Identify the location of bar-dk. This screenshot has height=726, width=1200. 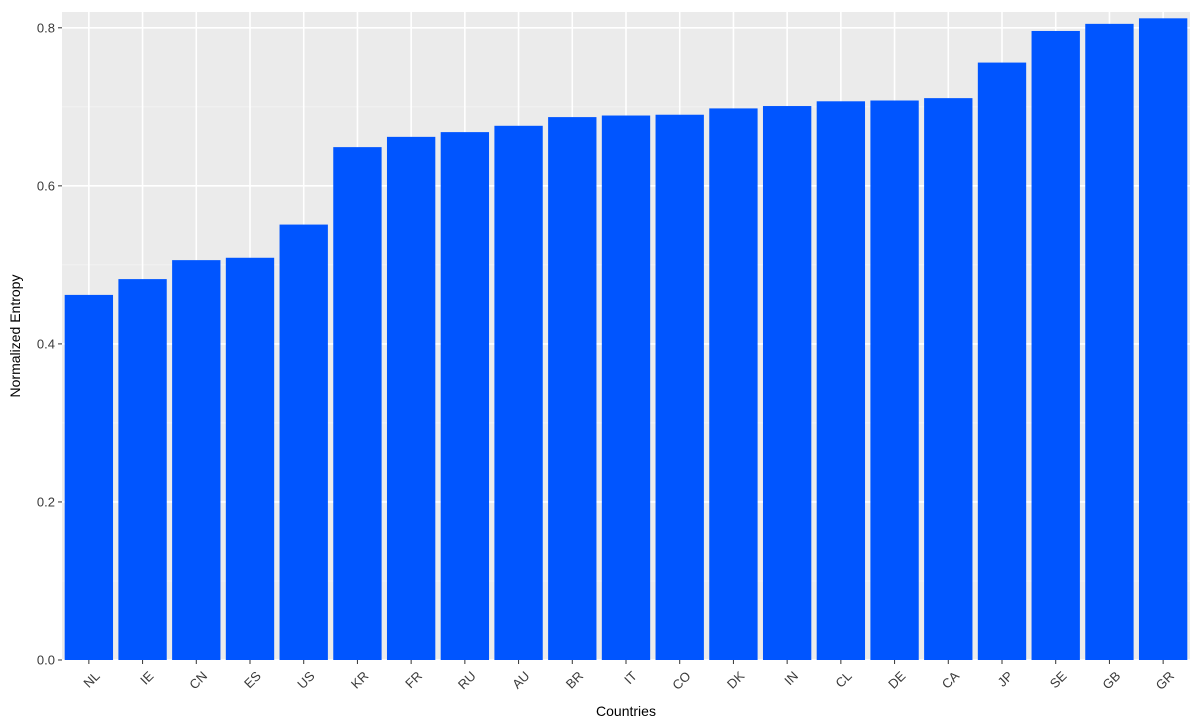
(733, 384).